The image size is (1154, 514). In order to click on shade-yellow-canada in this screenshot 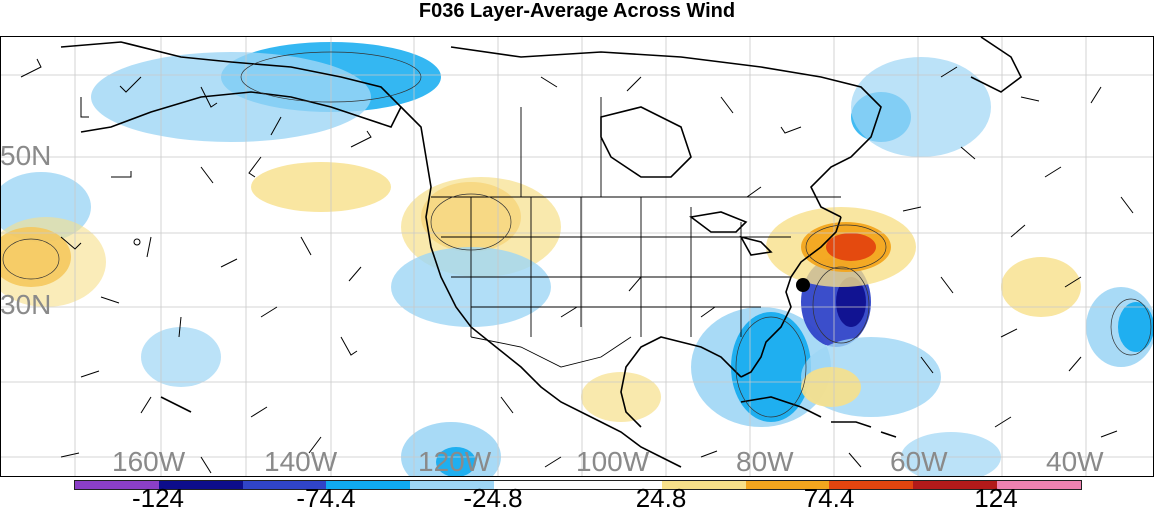, I will do `click(321, 187)`.